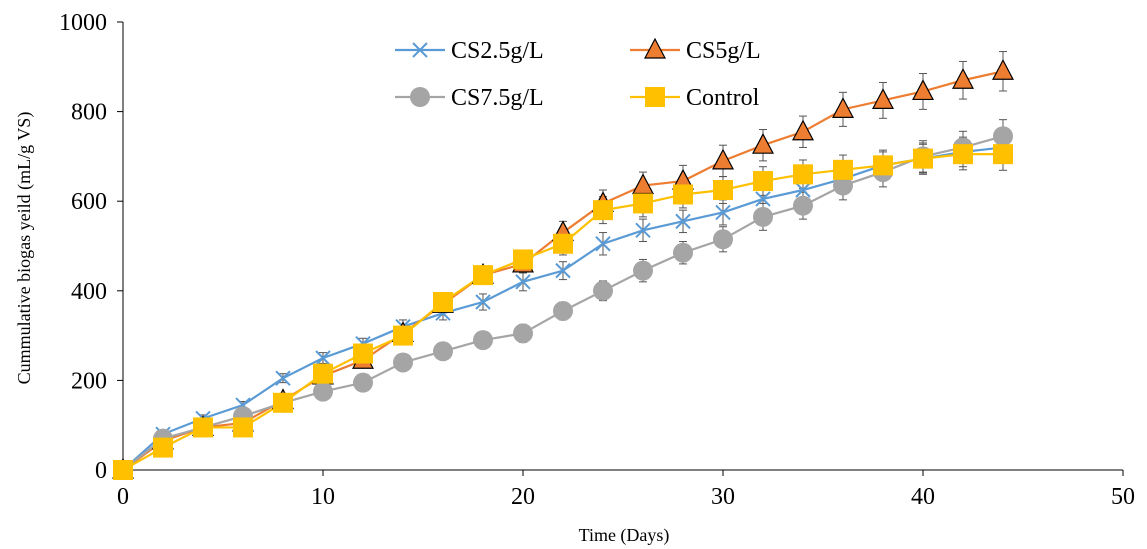  I want to click on x-tick-label: 30, so click(723, 497).